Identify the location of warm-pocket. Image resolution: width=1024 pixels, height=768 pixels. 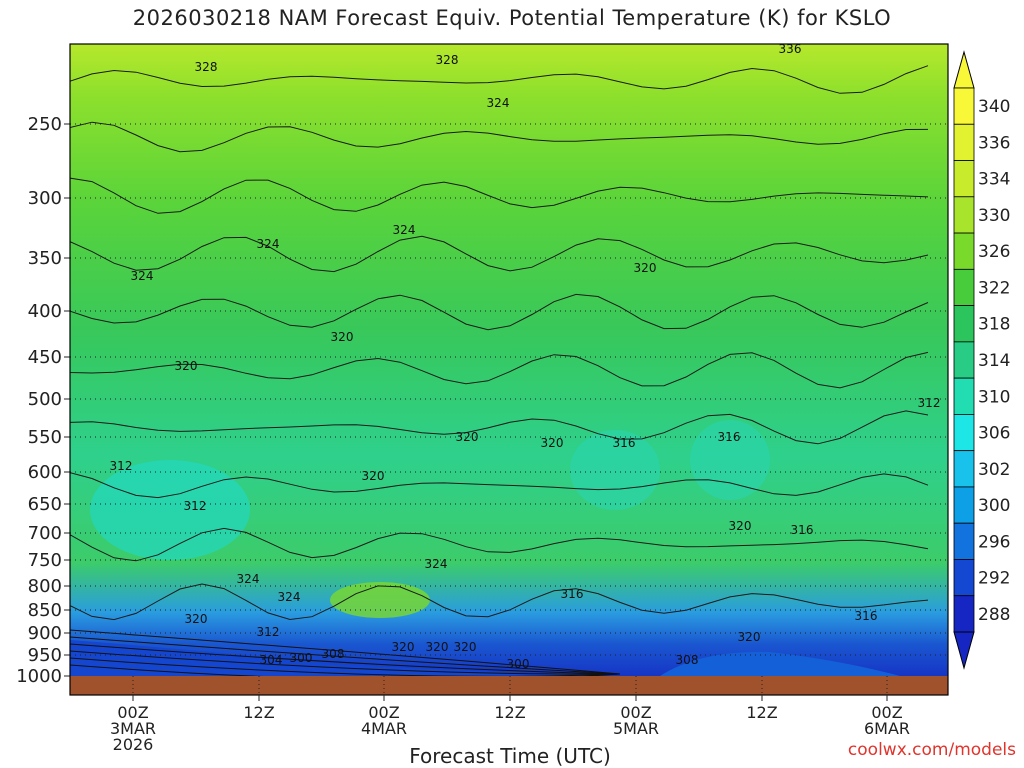
(380, 600).